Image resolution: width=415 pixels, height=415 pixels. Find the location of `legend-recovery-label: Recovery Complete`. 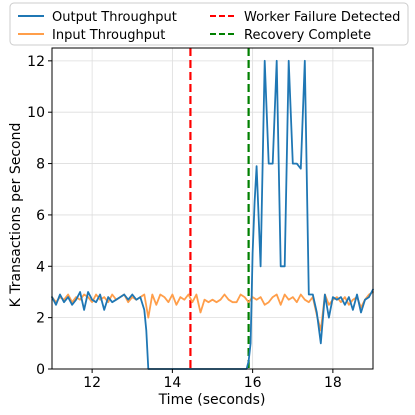

legend-recovery-label: Recovery Complete is located at coordinates (307, 35).